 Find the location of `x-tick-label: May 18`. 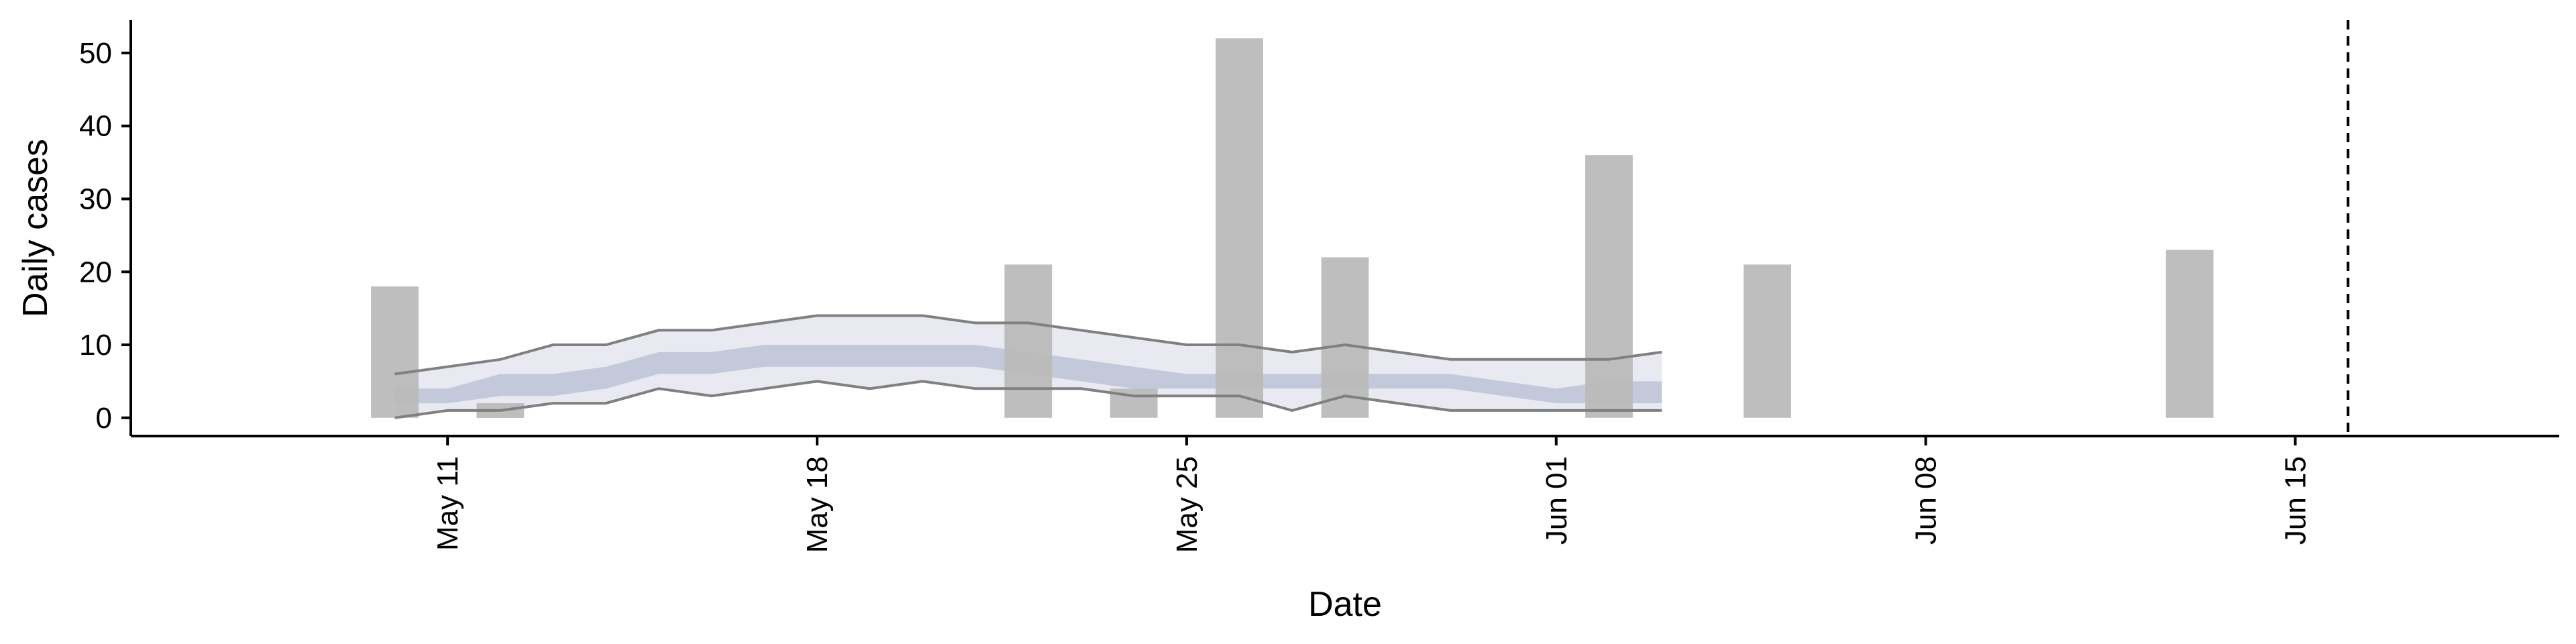

x-tick-label: May 18 is located at coordinates (817, 504).